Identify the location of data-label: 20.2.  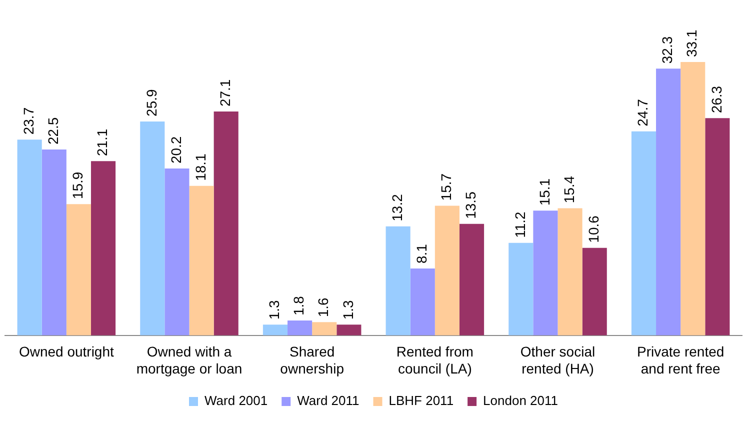
(176, 150).